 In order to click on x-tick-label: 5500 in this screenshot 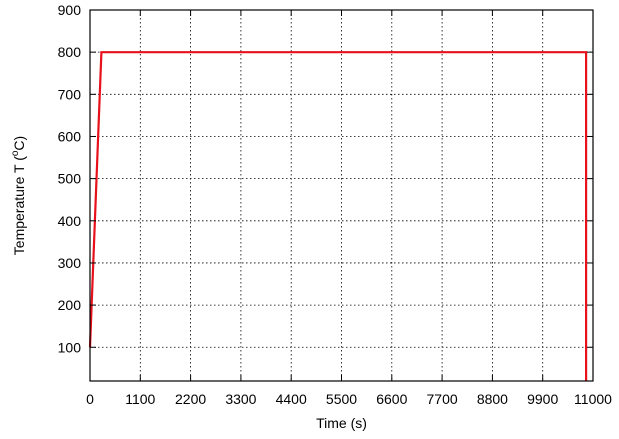, I will do `click(341, 399)`.